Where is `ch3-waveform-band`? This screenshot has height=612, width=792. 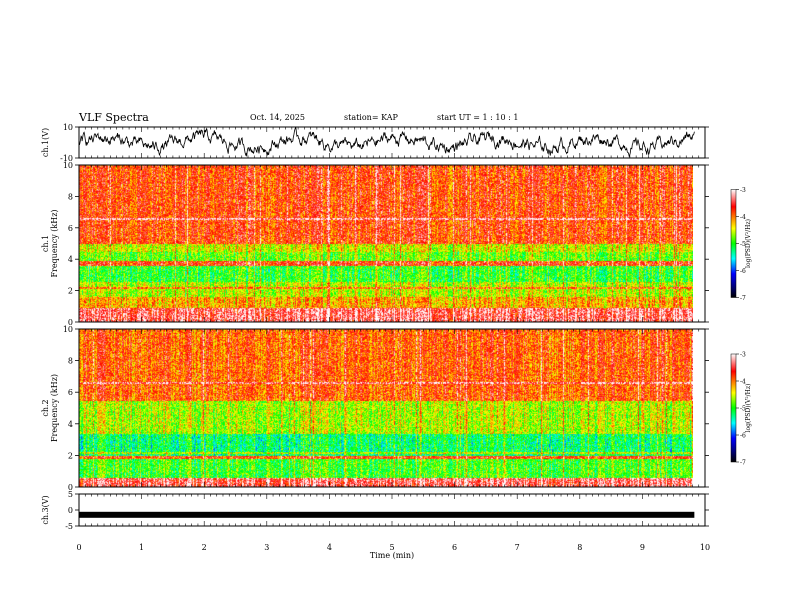 ch3-waveform-band is located at coordinates (387, 514).